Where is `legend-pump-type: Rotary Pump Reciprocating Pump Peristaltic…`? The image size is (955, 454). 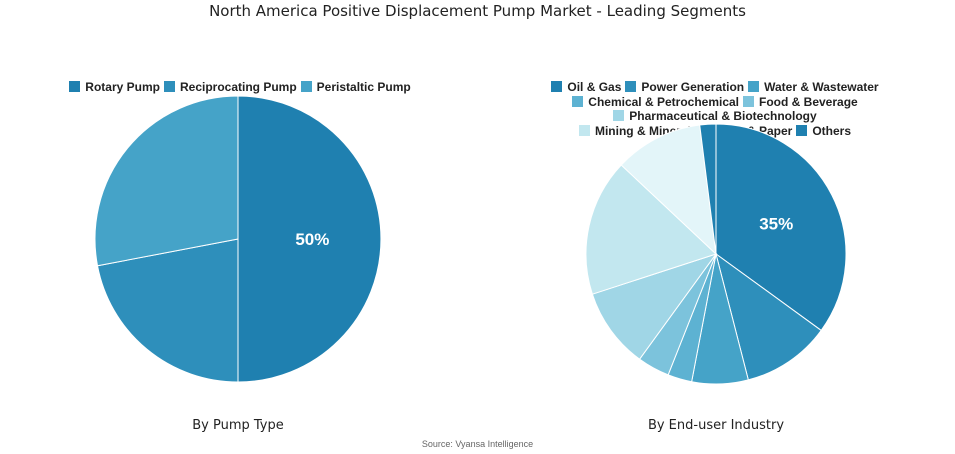
legend-pump-type: Rotary Pump Reciprocating Pump Peristaltic… is located at coordinates (240, 87).